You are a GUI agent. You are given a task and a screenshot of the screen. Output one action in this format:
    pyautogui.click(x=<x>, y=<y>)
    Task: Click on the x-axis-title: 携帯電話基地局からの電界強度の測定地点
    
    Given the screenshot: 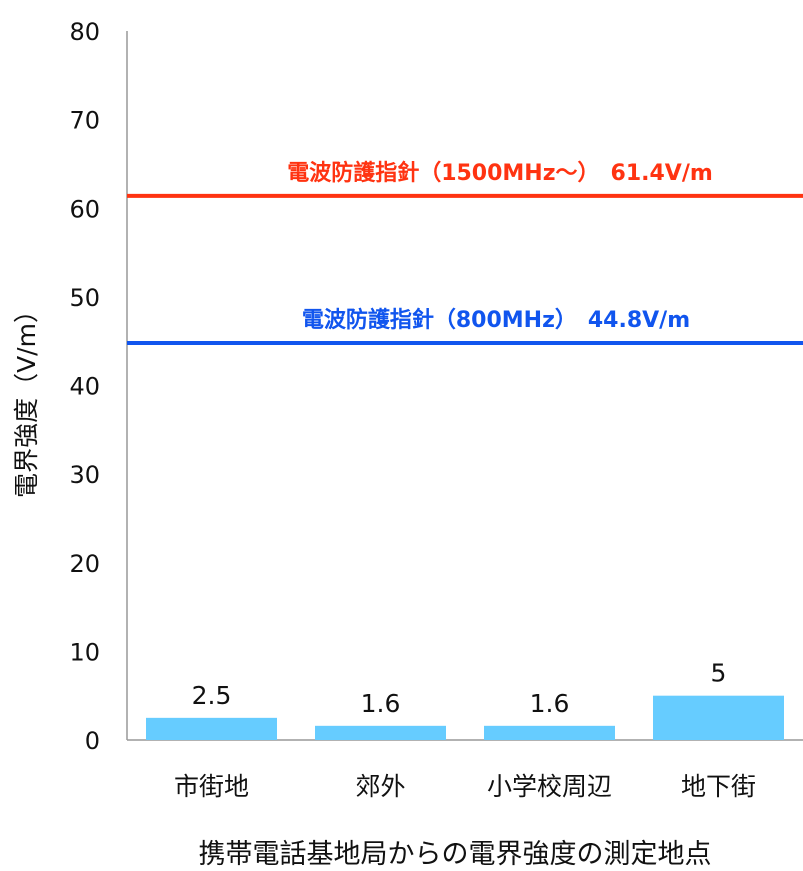 What is the action you would take?
    pyautogui.click(x=455, y=854)
    